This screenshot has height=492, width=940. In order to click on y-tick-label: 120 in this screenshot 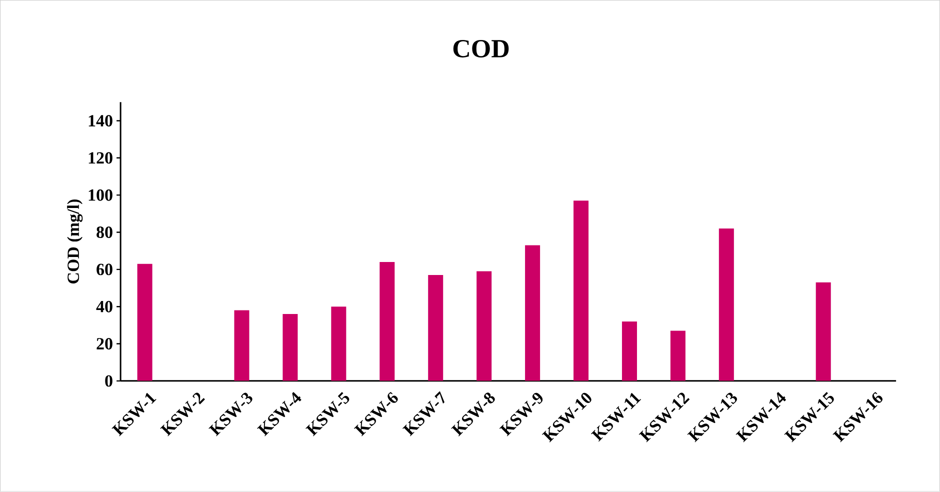, I will do `click(100, 158)`.